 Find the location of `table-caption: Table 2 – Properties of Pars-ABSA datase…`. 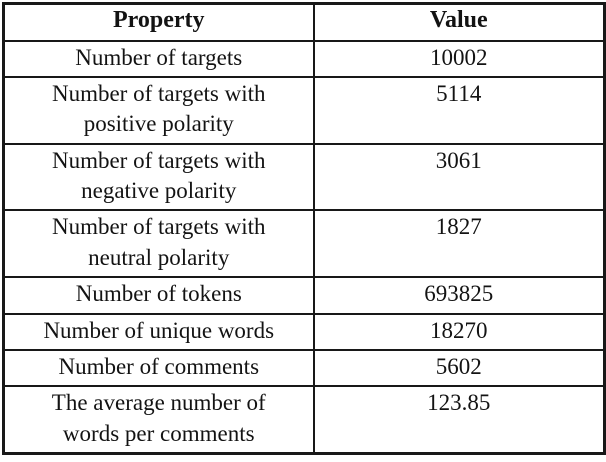

table-caption: Table 2 – Properties of Pars-ABSA datase… is located at coordinates (303, 461).